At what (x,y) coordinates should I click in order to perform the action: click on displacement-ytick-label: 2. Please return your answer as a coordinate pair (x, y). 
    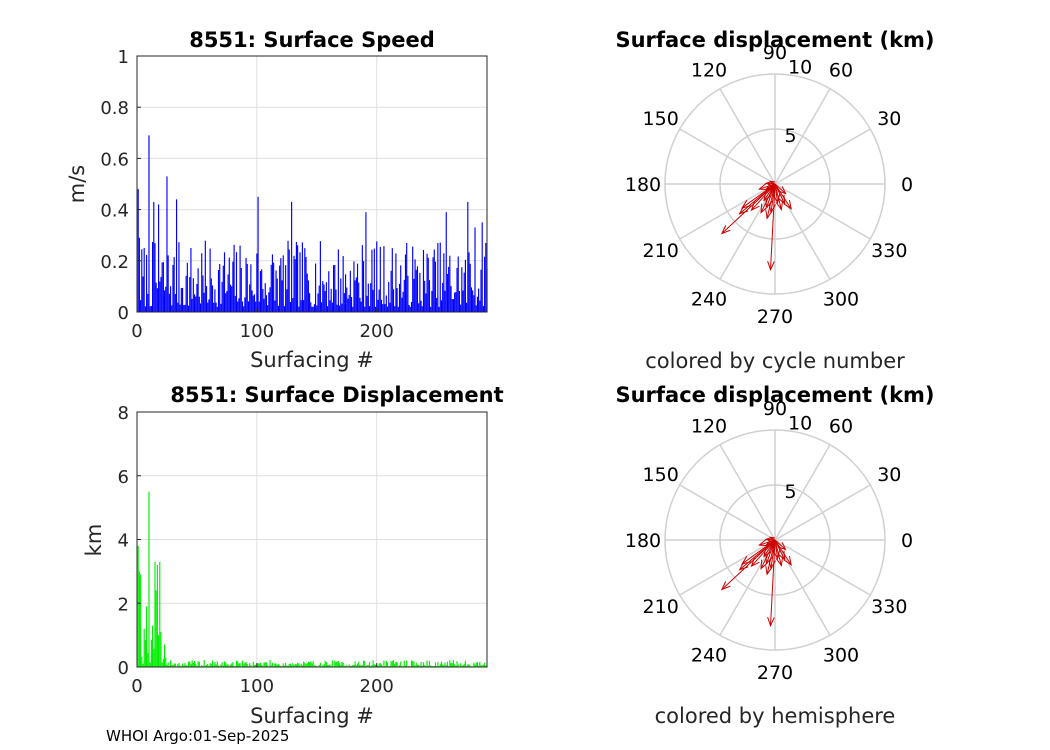
    Looking at the image, I should click on (123, 604).